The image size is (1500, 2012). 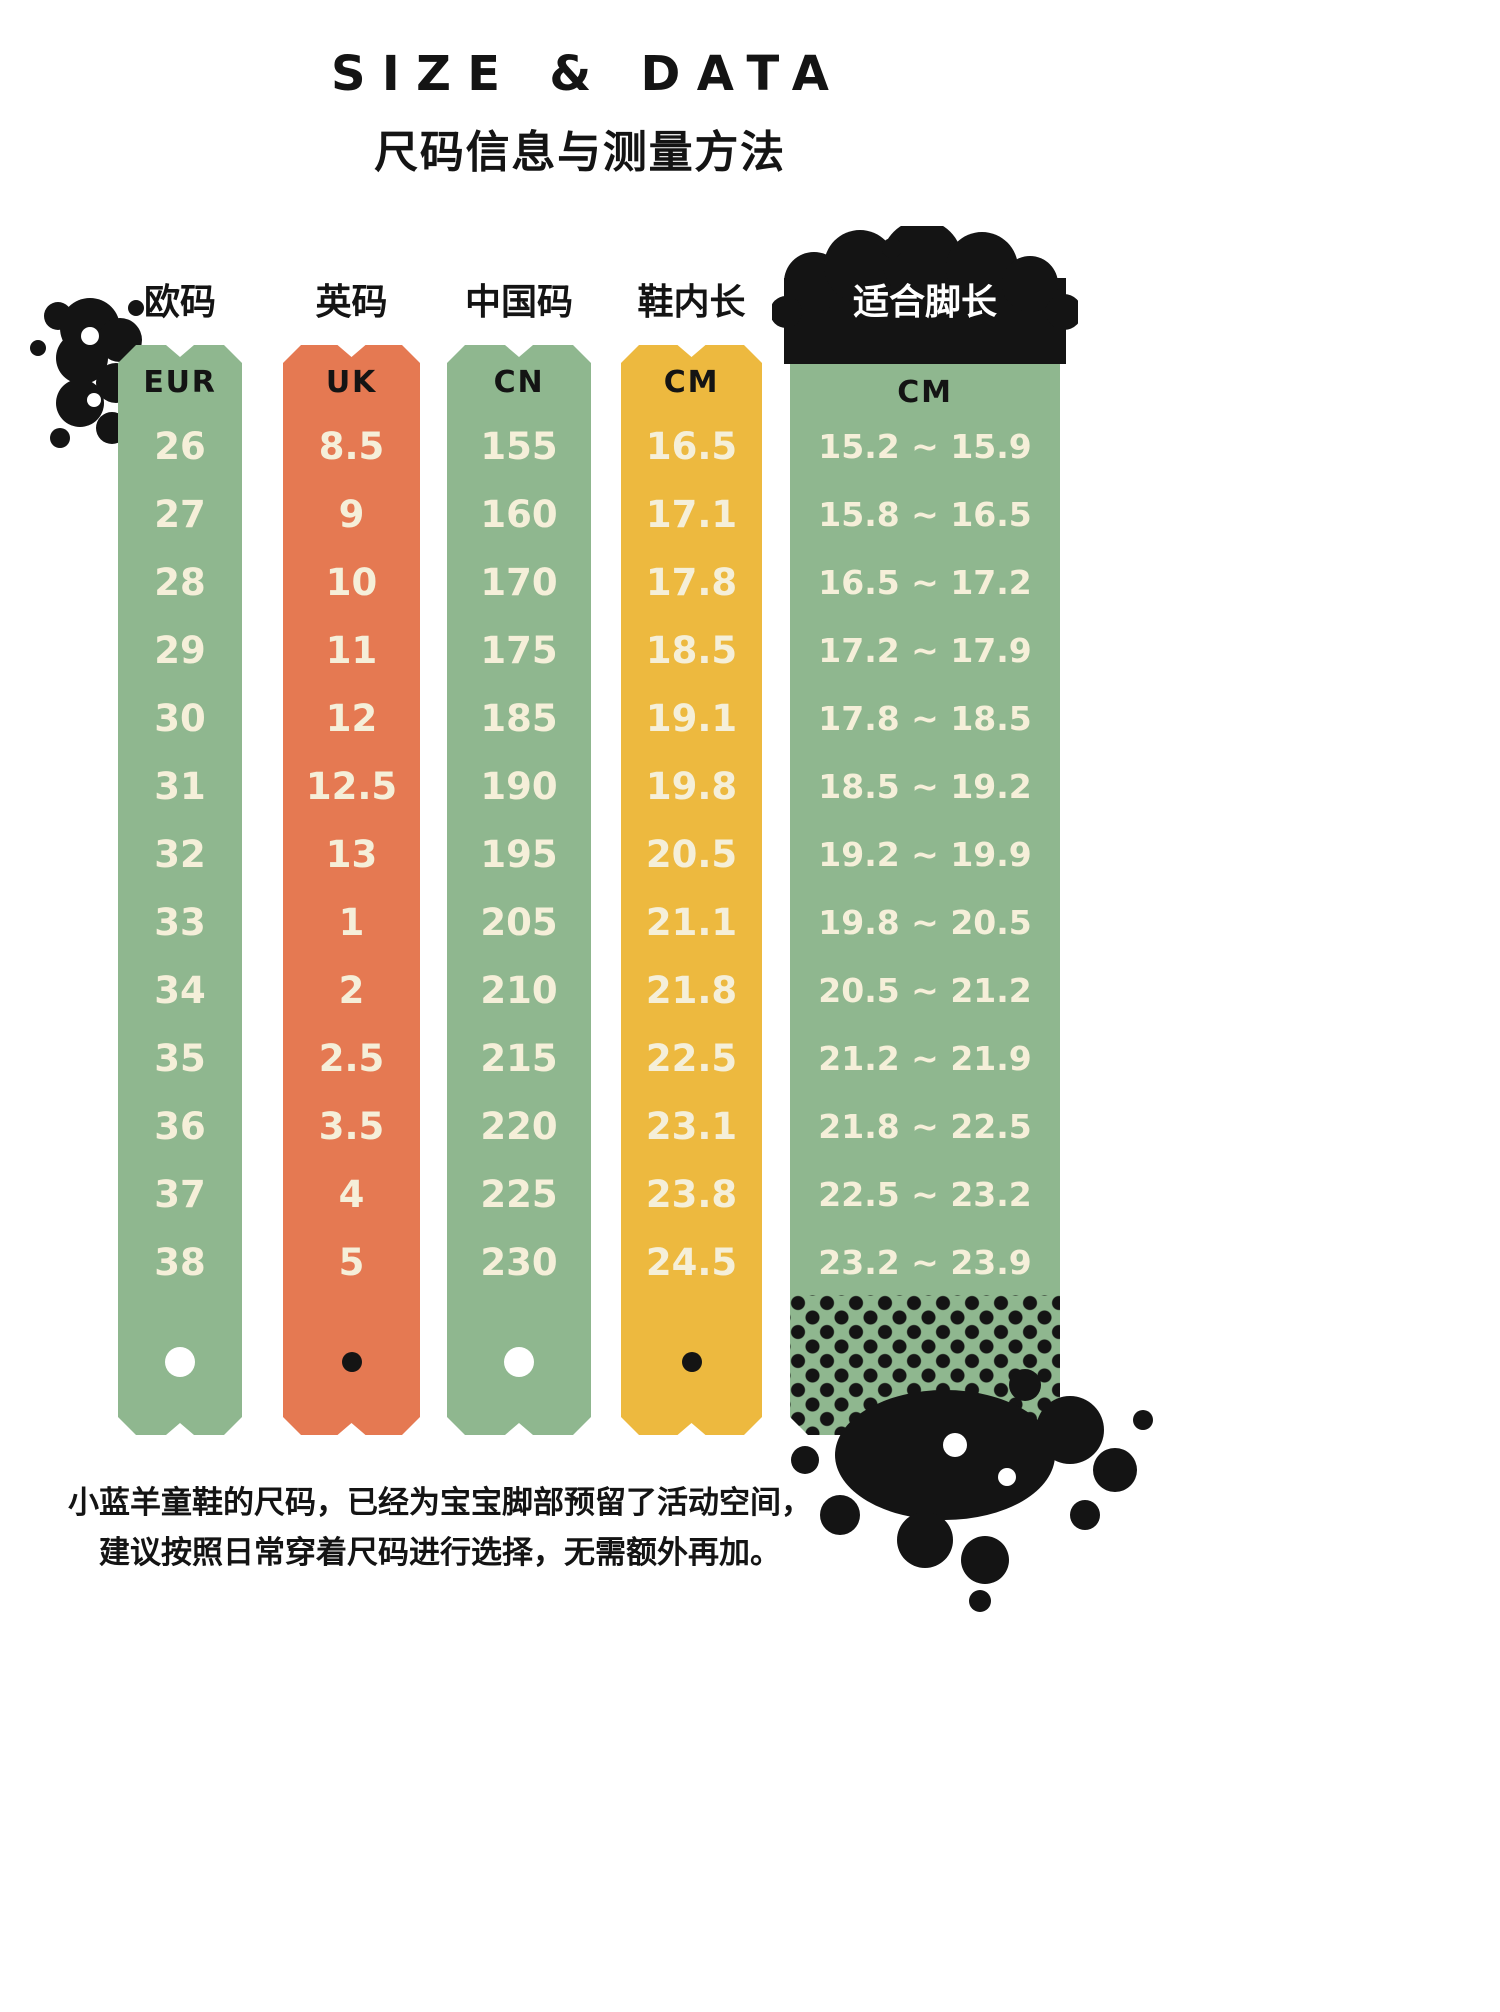 I want to click on size-value: 230, so click(x=519, y=1262).